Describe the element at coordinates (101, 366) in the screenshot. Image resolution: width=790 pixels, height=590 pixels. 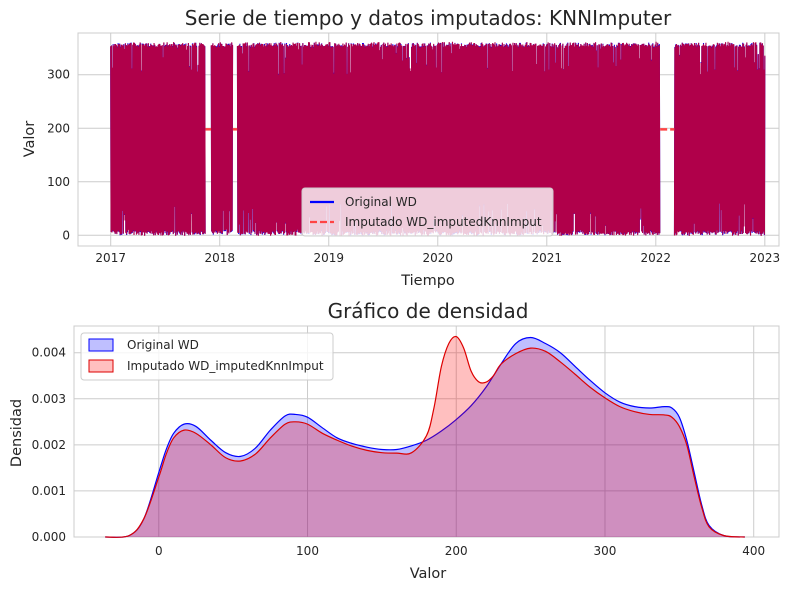
I see `legend-swatch-imputed` at that location.